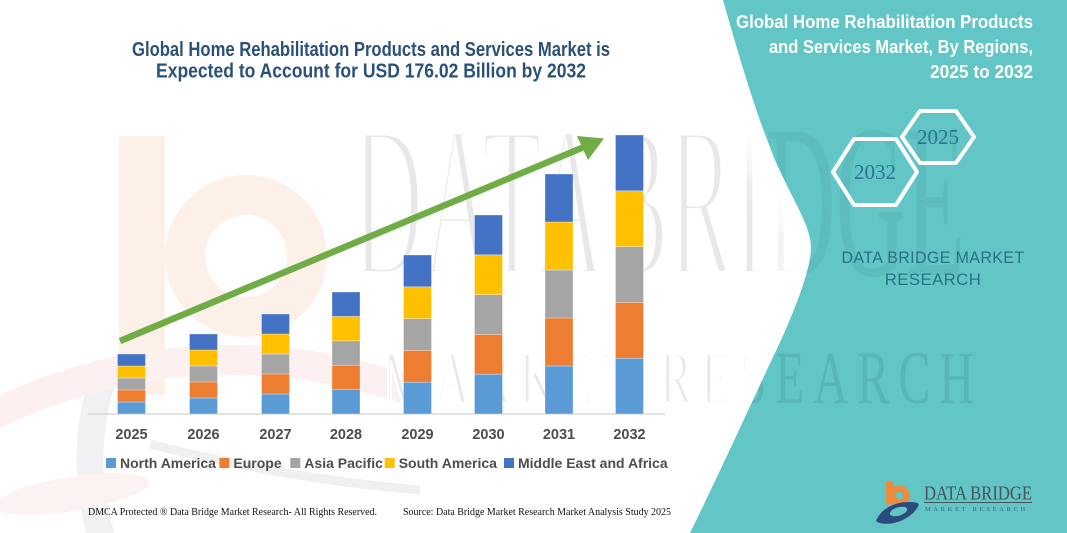  Describe the element at coordinates (448, 463) in the screenshot. I see `svg-text: South America` at that location.